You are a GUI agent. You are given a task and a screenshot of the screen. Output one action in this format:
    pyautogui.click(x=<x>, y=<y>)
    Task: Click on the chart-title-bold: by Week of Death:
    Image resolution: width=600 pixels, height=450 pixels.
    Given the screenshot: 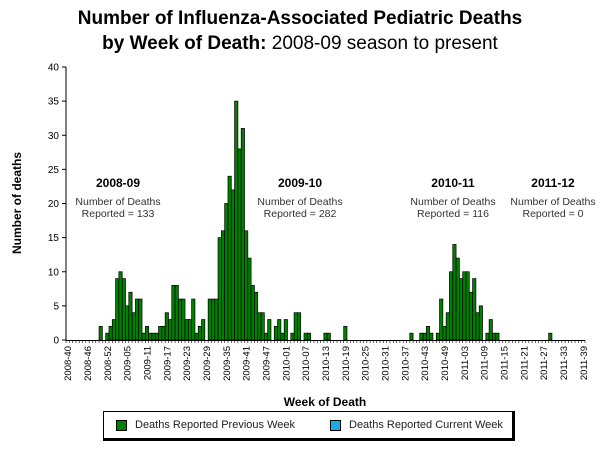 What is the action you would take?
    pyautogui.click(x=184, y=43)
    